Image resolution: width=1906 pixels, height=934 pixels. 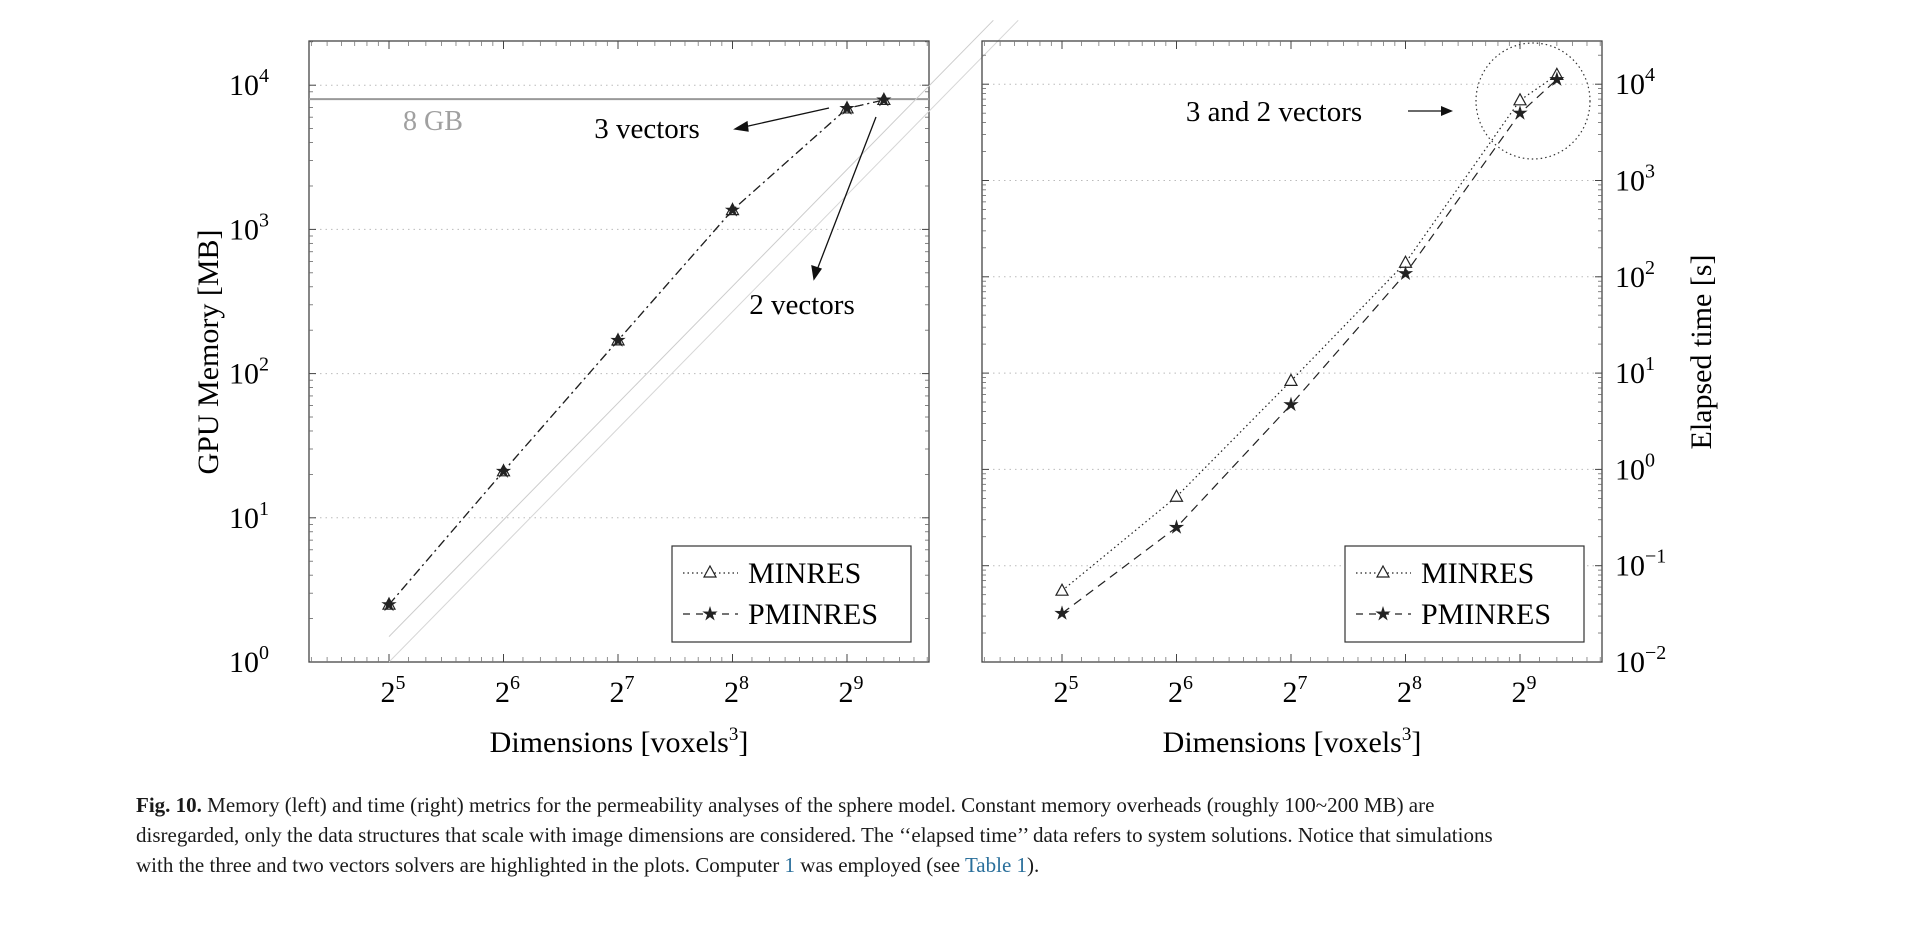 I want to click on time-y-axis-label: Elapsed time [s], so click(x=1701, y=352).